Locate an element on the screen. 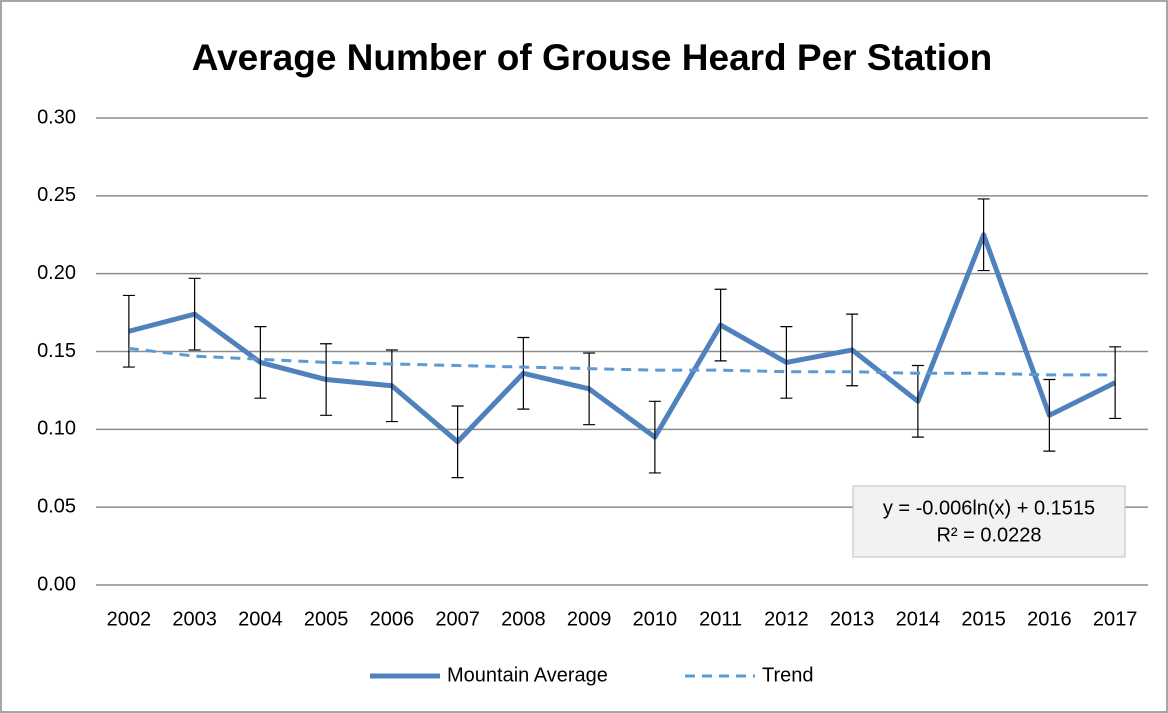  x-tick-label: 2008 is located at coordinates (523, 619).